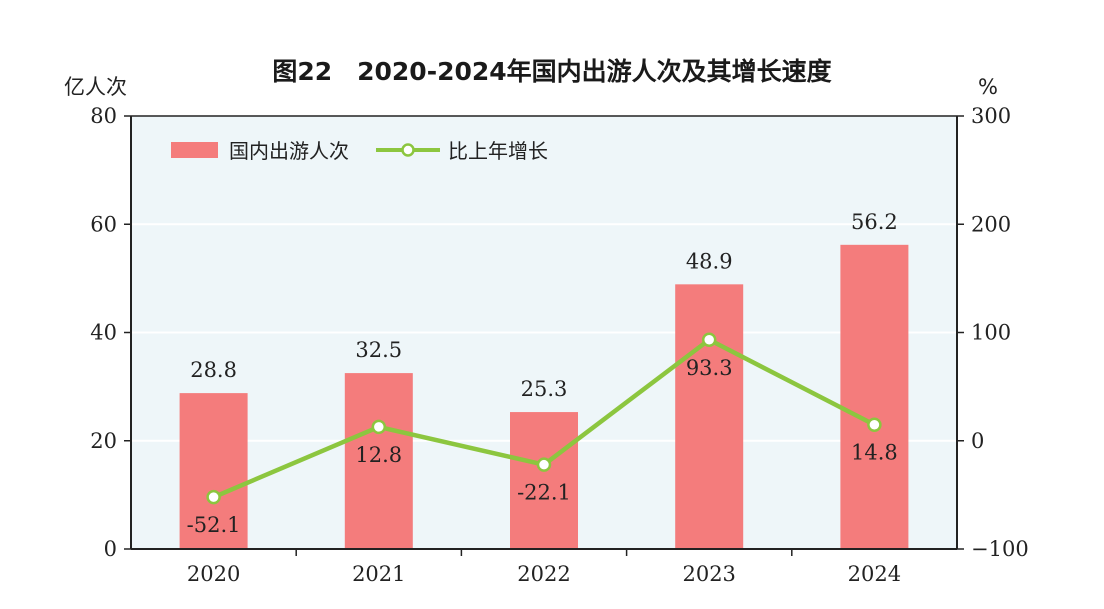  What do you see at coordinates (874, 574) in the screenshot?
I see `x-tick-label: 2024` at bounding box center [874, 574].